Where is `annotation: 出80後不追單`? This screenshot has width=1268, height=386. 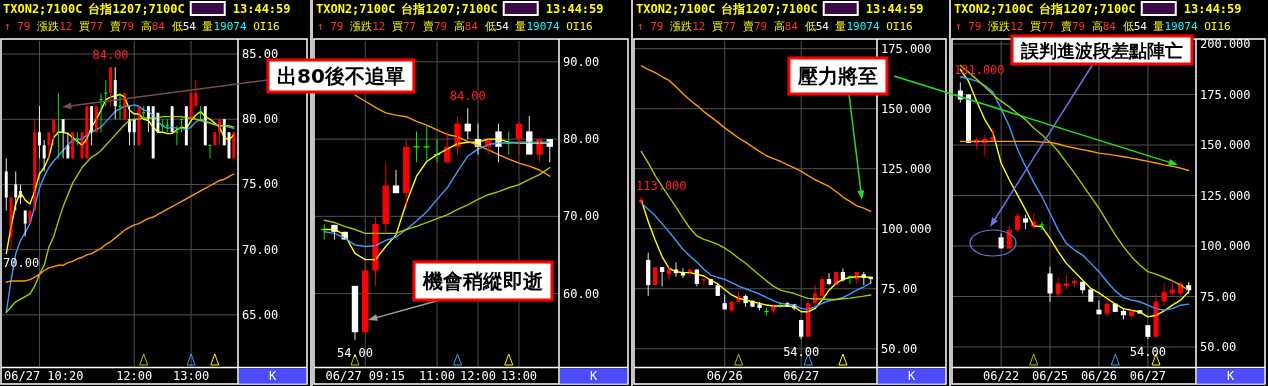 annotation: 出80後不追單 is located at coordinates (341, 76).